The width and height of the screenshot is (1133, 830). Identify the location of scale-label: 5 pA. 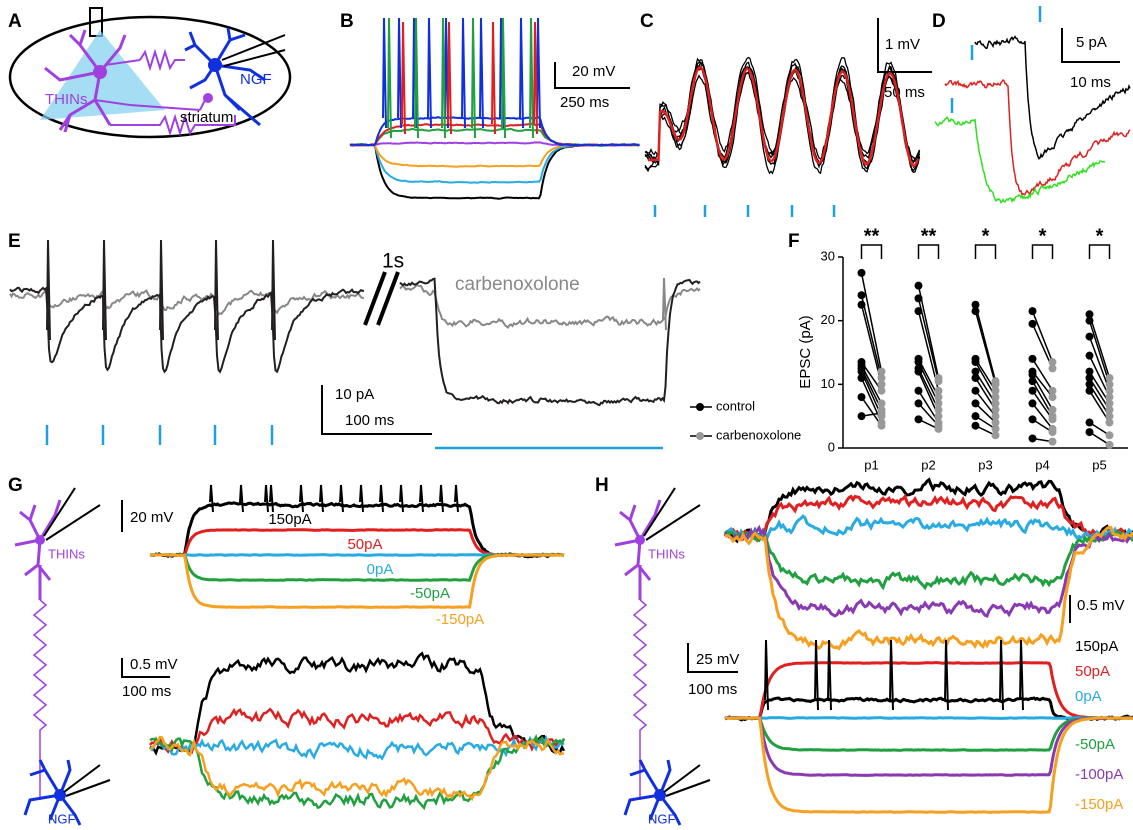
(1091, 42).